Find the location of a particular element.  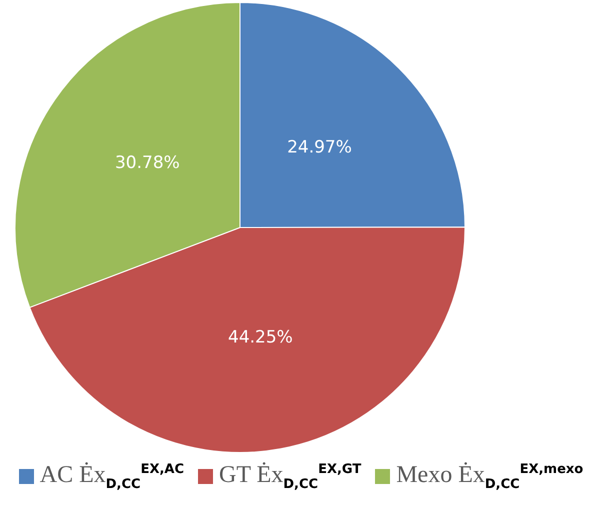

data-label: 30.78% is located at coordinates (147, 163).